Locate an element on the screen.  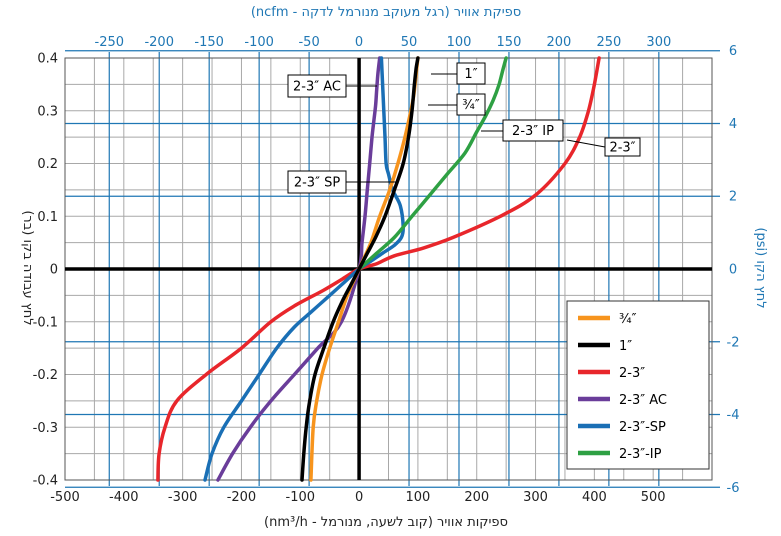
y2-tick-label: -6 is located at coordinates (733, 488).